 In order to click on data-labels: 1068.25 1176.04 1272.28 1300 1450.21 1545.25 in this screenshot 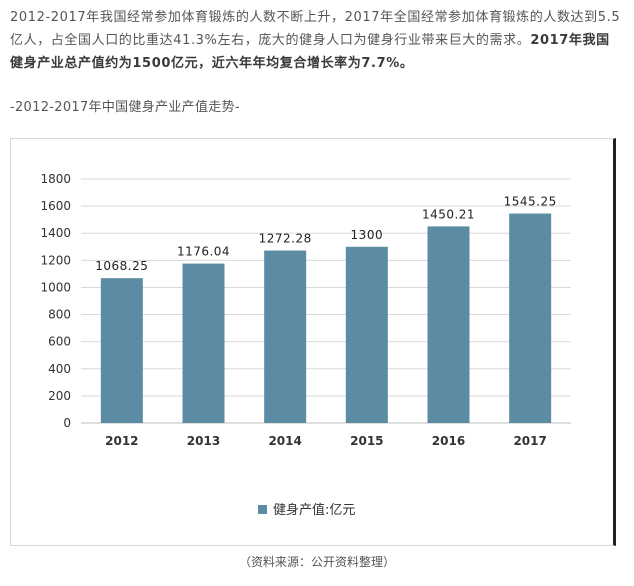, I will do `click(325, 234)`.